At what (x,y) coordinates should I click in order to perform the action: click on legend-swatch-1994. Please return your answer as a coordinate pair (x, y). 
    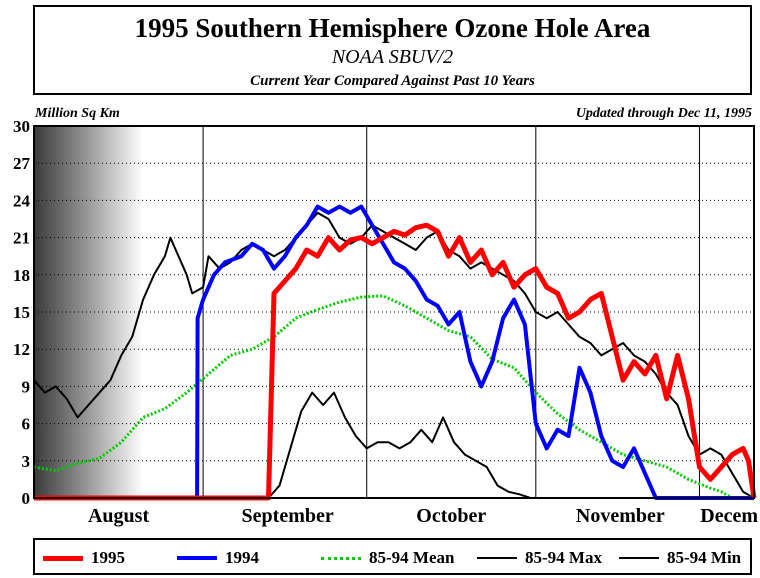
    Looking at the image, I should click on (197, 558).